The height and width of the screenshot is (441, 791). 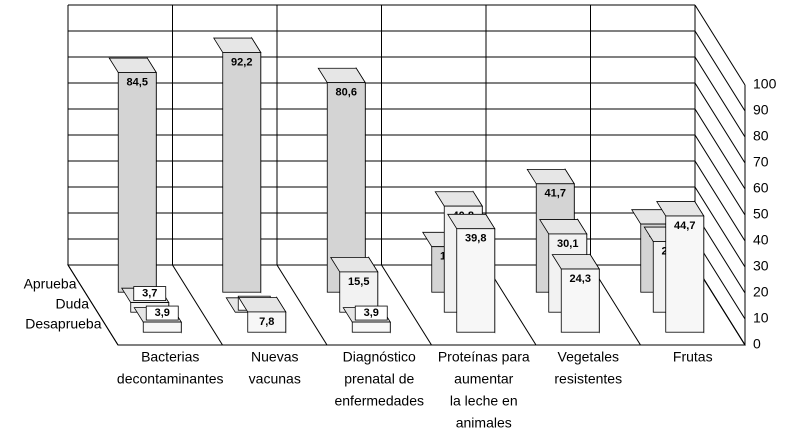 I want to click on value-label: 80,6, so click(x=346, y=93).